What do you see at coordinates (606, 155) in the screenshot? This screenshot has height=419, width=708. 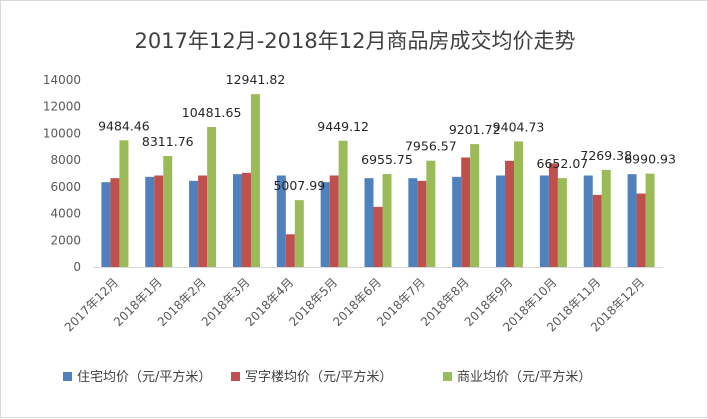 I see `data-label: 7269.38` at bounding box center [606, 155].